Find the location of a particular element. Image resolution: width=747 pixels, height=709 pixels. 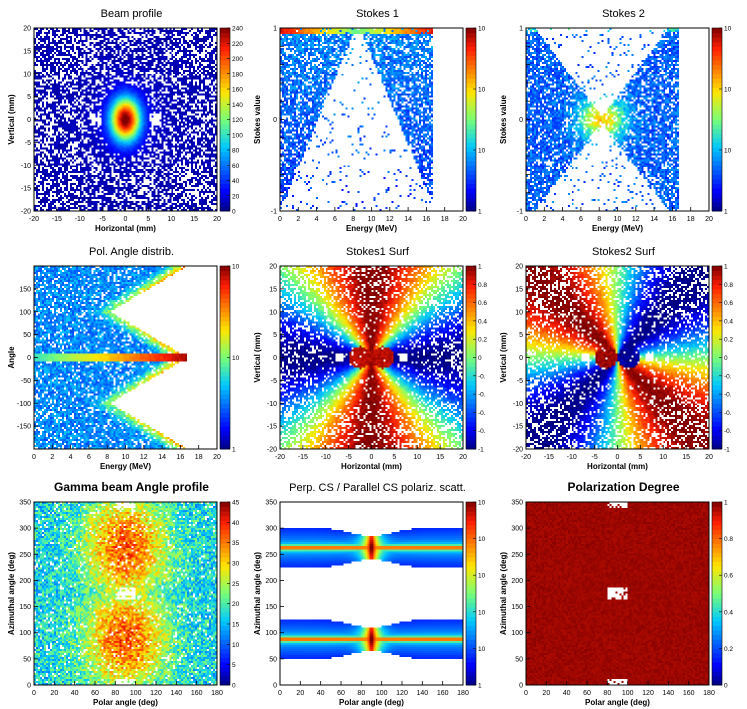

x-tick-label: 16 is located at coordinates (181, 457).